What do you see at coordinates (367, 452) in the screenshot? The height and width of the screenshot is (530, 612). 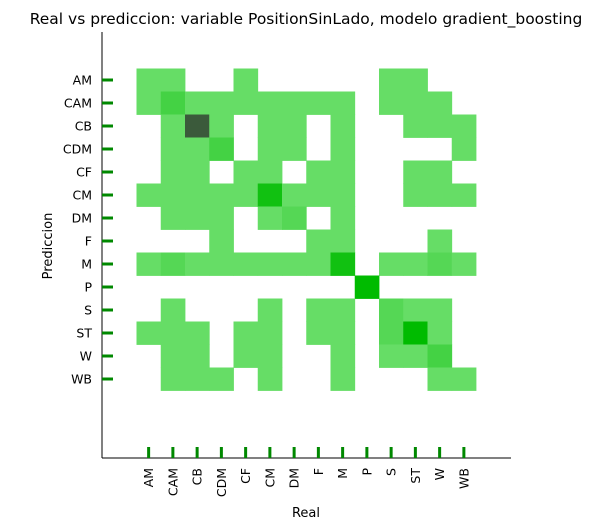 I see `x-tick-mark-P` at bounding box center [367, 452].